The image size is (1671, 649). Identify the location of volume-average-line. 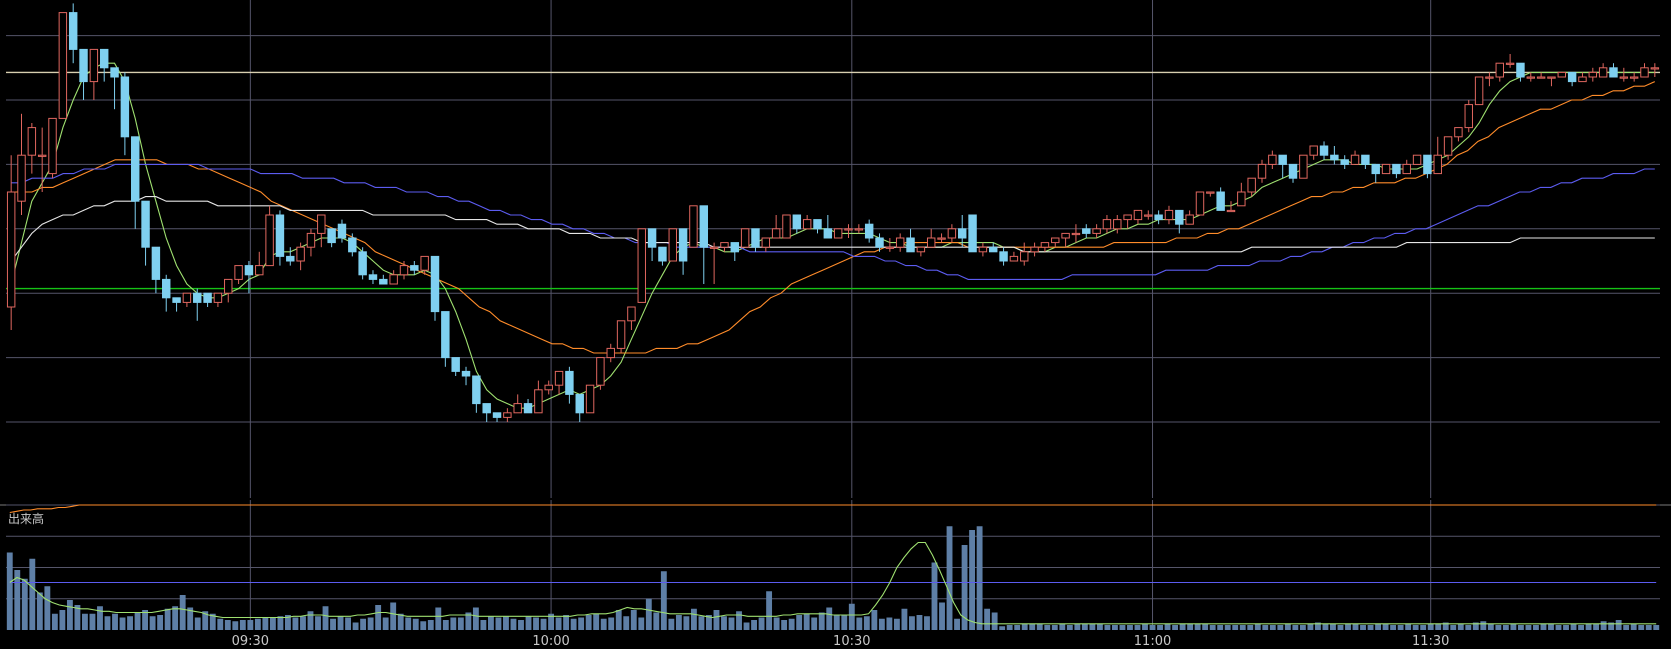
(833, 509).